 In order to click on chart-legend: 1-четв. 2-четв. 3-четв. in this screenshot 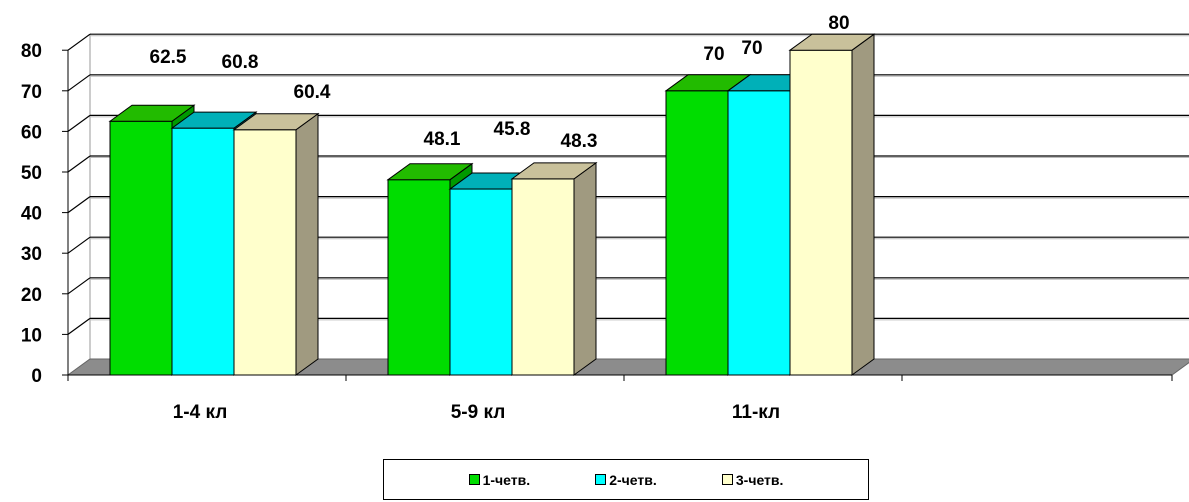, I will do `click(626, 479)`.